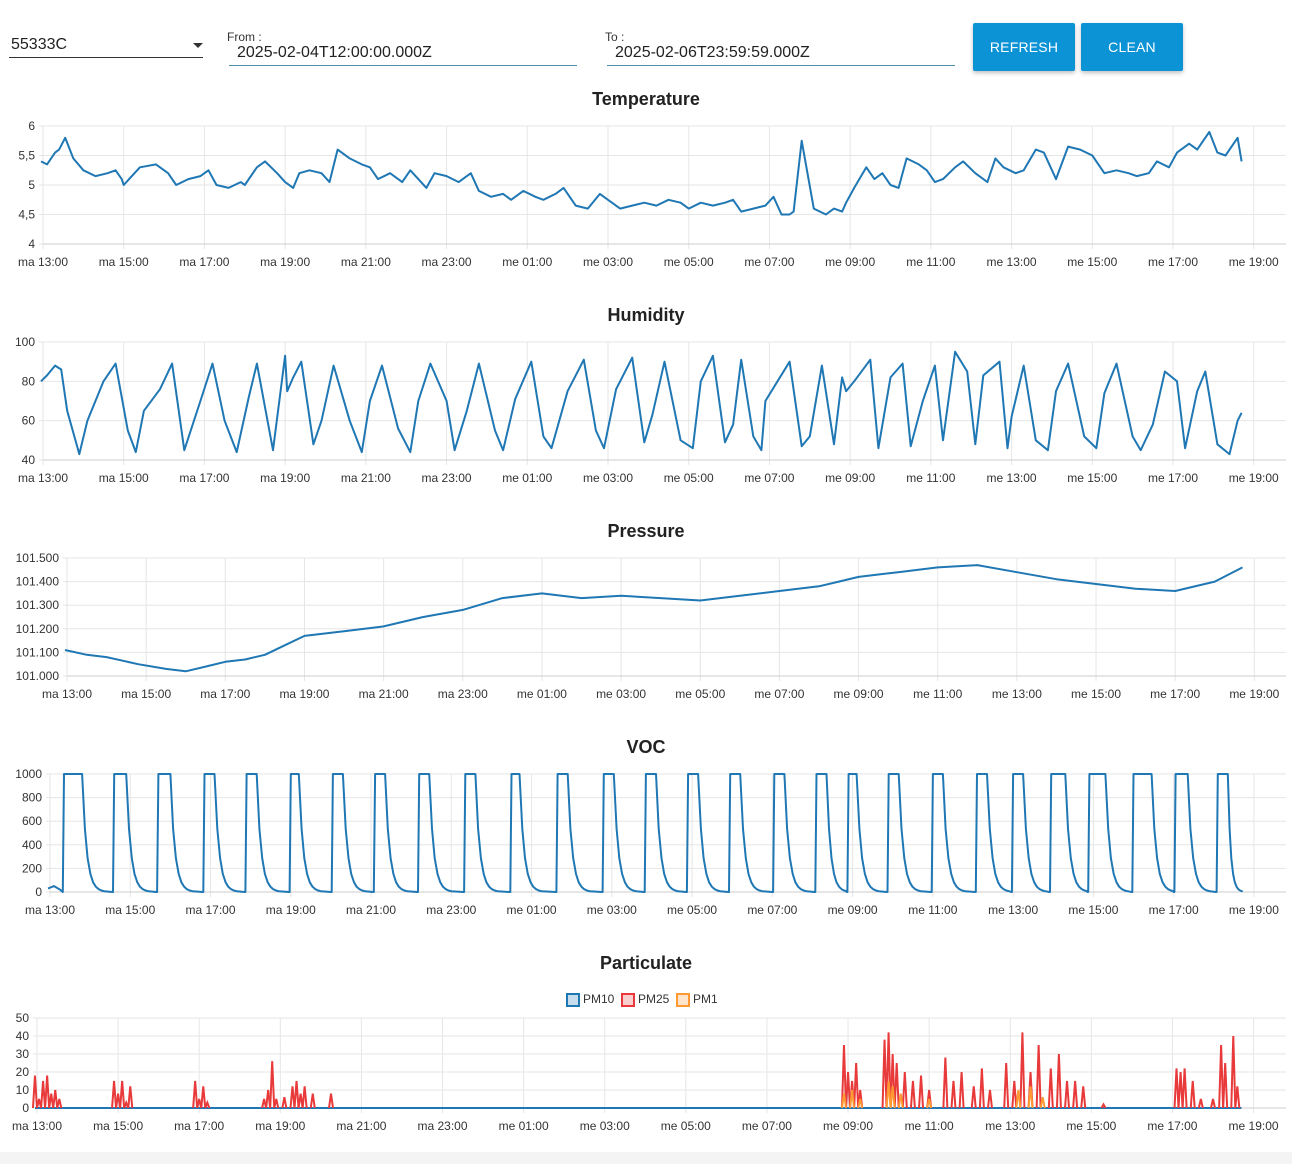 The width and height of the screenshot is (1292, 1164). I want to click on voc-y-tick-label: 800, so click(32, 798).